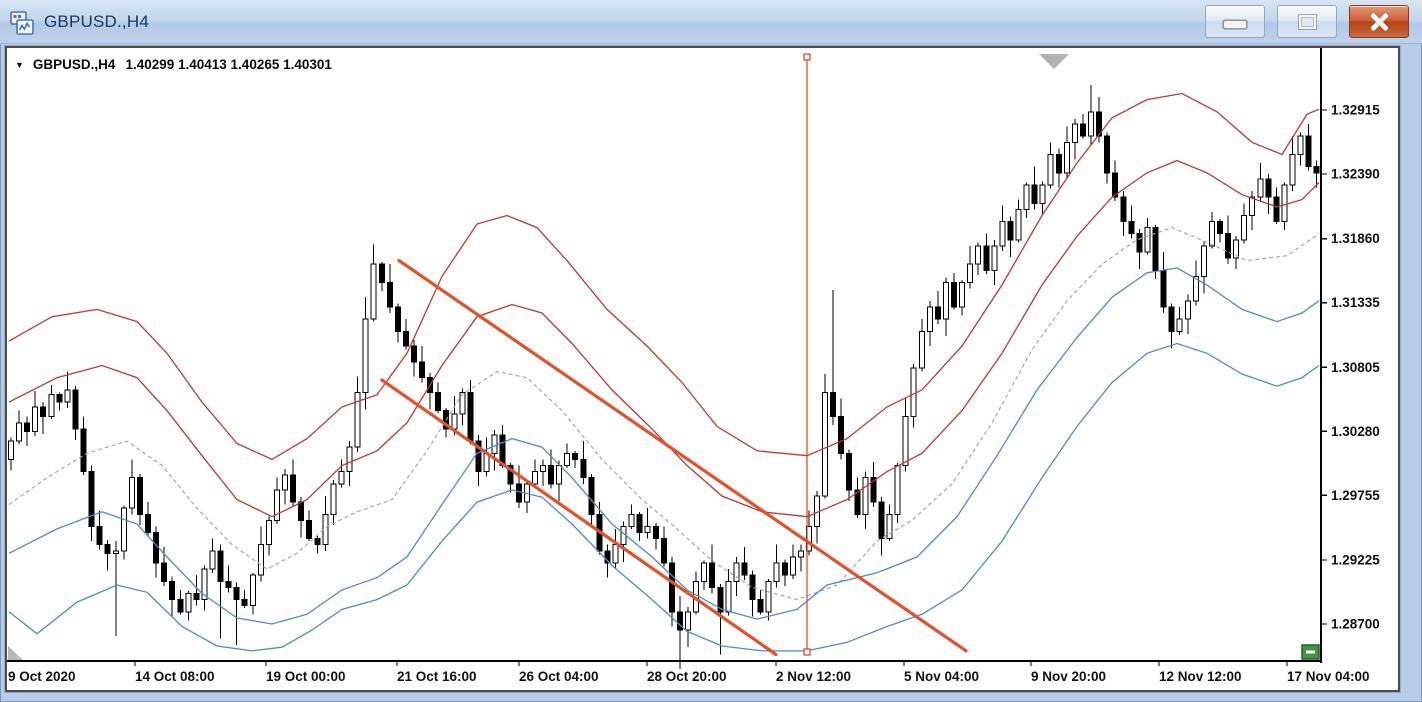 The height and width of the screenshot is (702, 1422). I want to click on time-axis-label: 17 Nov 04:00, so click(1328, 676).